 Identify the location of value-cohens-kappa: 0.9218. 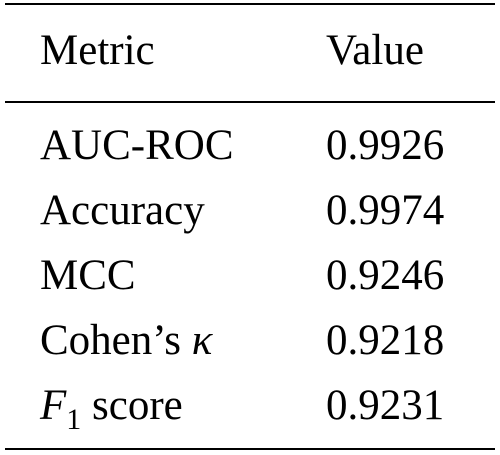
(385, 340).